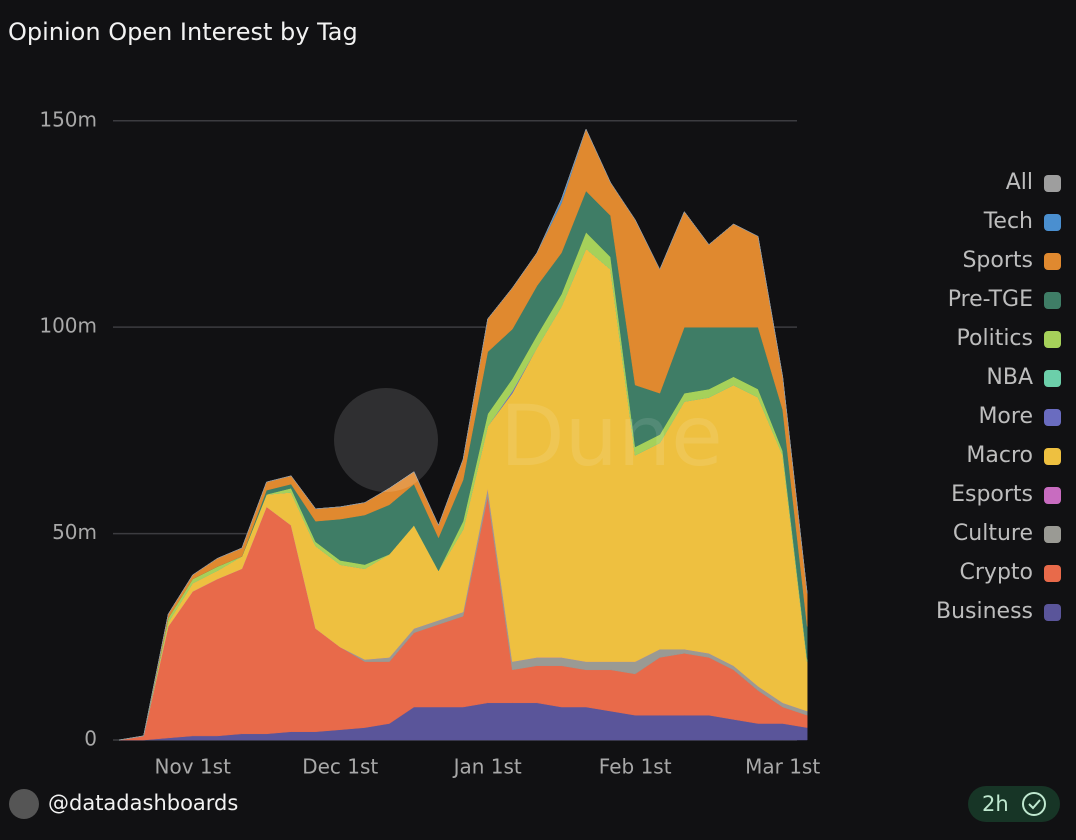 The height and width of the screenshot is (840, 1076). Describe the element at coordinates (68, 326) in the screenshot. I see `y-tick-label: 100m` at that location.